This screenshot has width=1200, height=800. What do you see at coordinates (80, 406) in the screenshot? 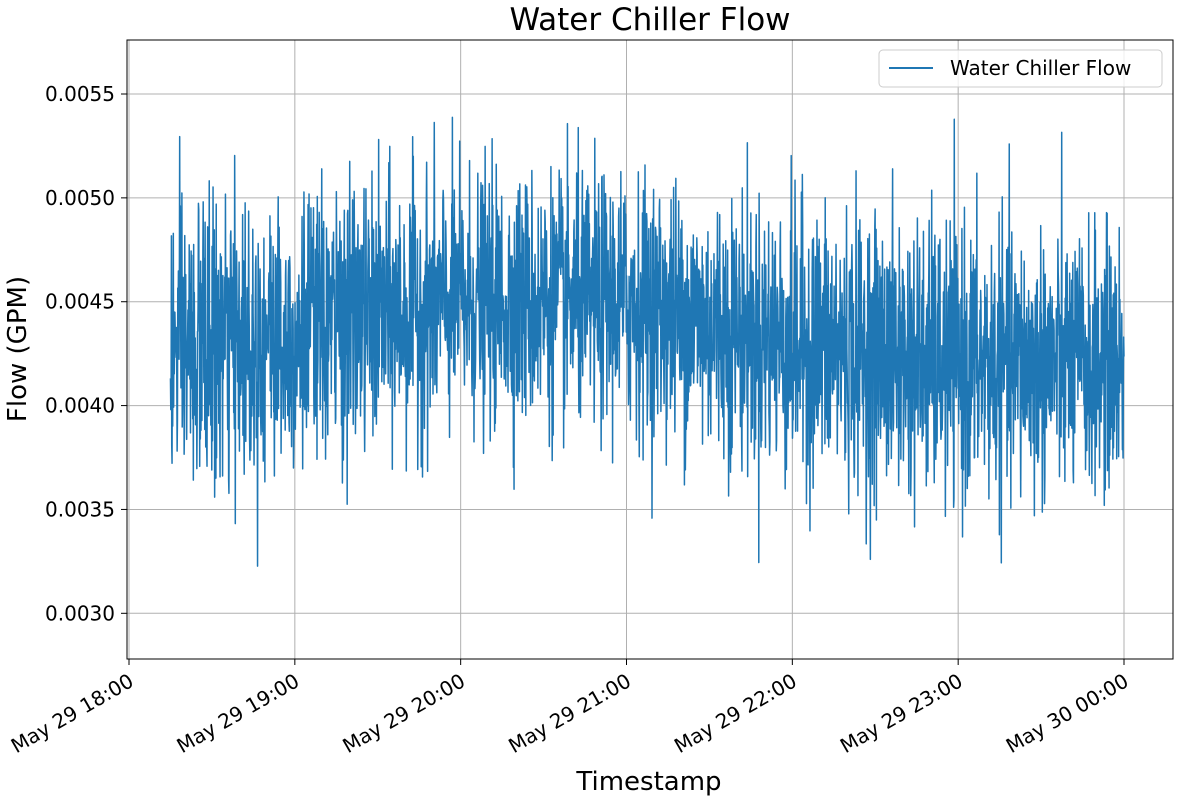
I see `y-tick-label: 0.0040` at bounding box center [80, 406].